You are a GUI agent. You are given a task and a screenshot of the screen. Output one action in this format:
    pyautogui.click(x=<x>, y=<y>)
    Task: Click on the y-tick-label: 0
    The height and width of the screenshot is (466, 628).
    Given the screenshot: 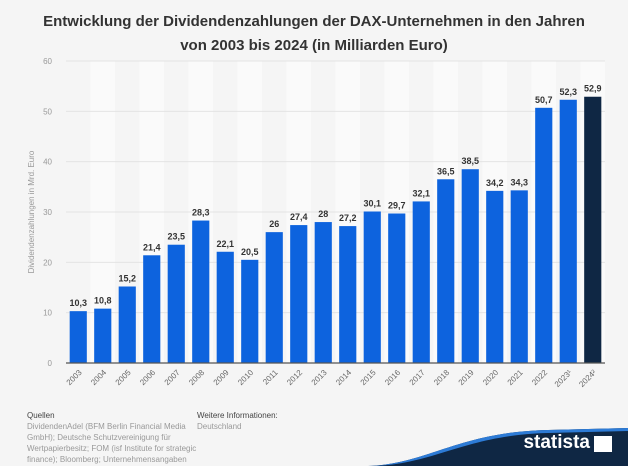 What is the action you would take?
    pyautogui.click(x=50, y=363)
    